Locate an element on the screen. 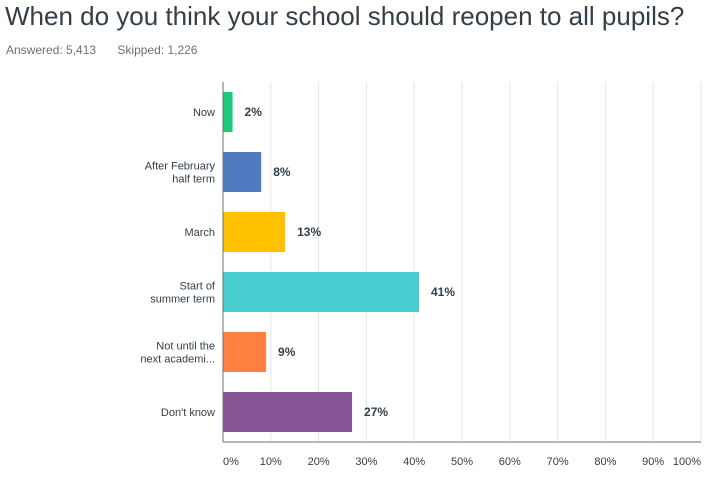 The width and height of the screenshot is (710, 480). category-label: Start of summer term is located at coordinates (183, 293).